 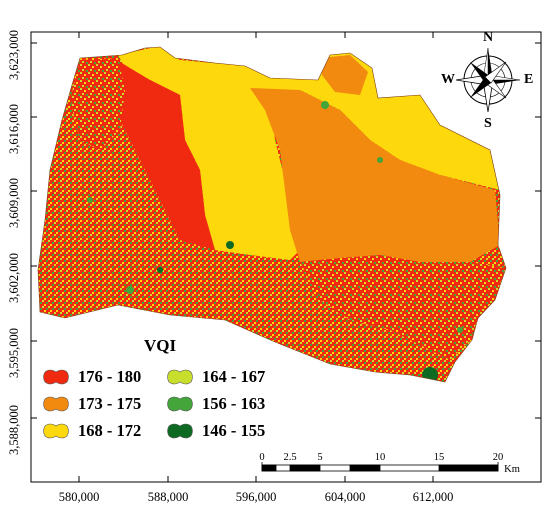 What do you see at coordinates (256, 497) in the screenshot?
I see `x-tick-label: 596,000` at bounding box center [256, 497].